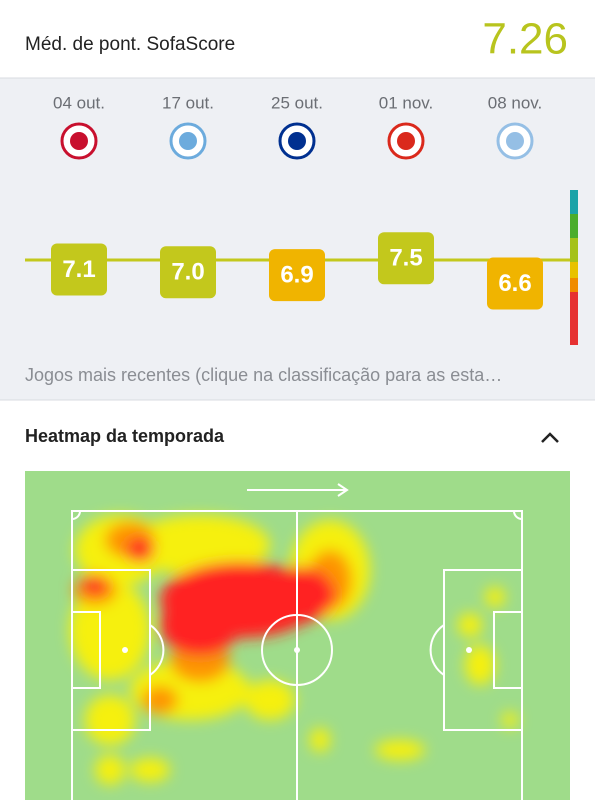  I want to click on header-title: Méd. de pont. SofaScore, so click(130, 44).